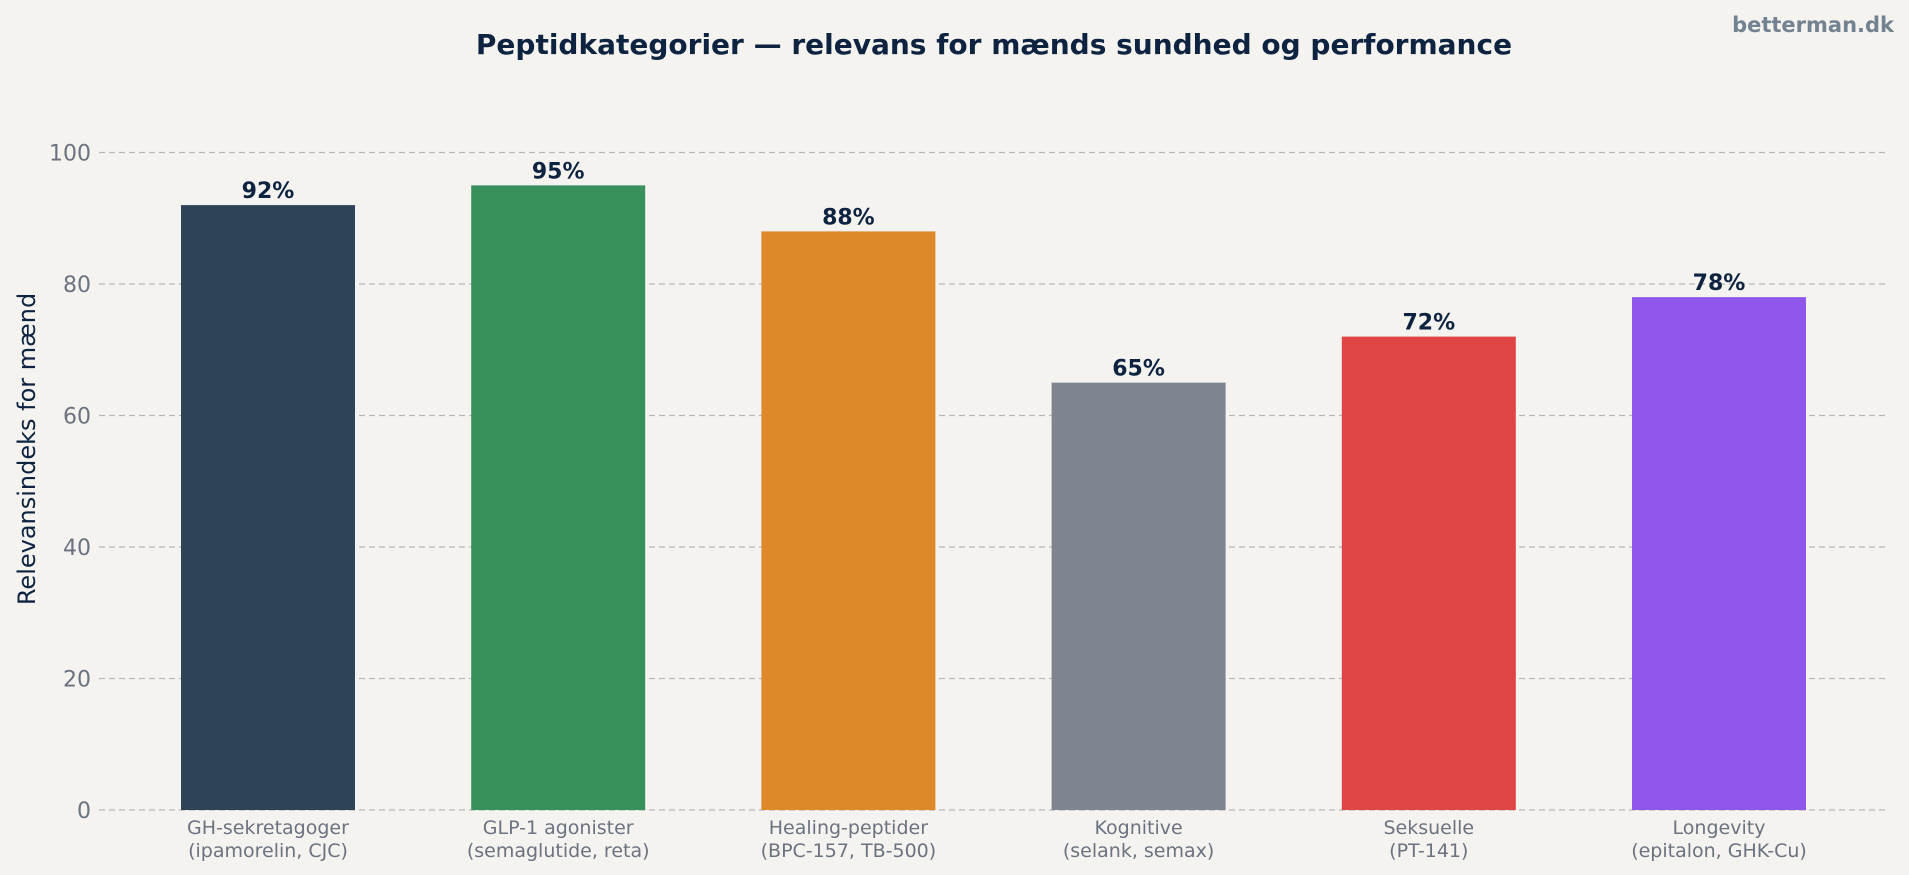  What do you see at coordinates (1428, 851) in the screenshot?
I see `x-tick-label: (PT-141)` at bounding box center [1428, 851].